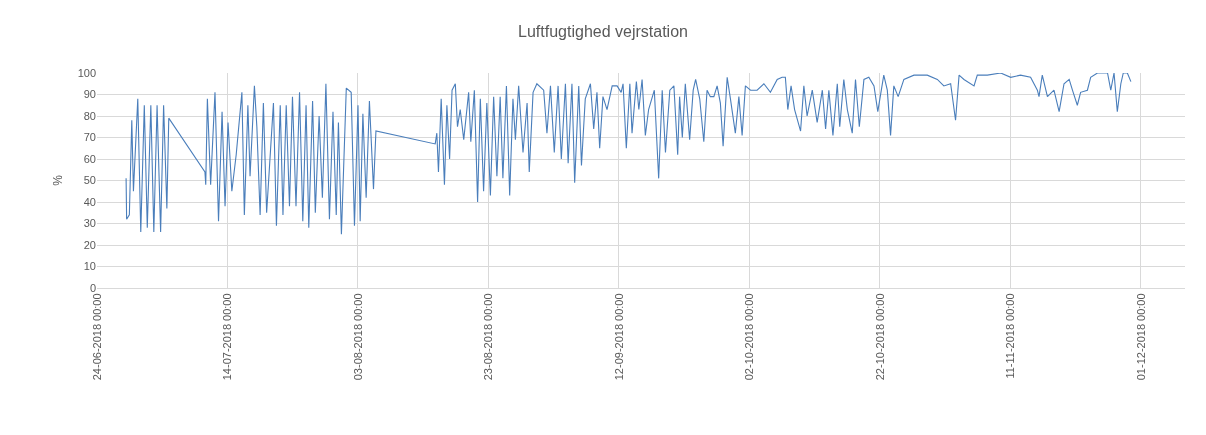 Image resolution: width=1206 pixels, height=435 pixels. Describe the element at coordinates (86, 72) in the screenshot. I see `y-tick-label: 100` at that location.